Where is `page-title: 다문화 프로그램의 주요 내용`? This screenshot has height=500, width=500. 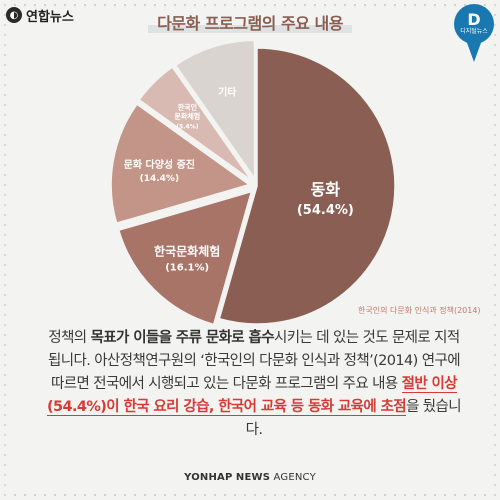
page-title: 다문화 프로그램의 주요 내용 is located at coordinates (250, 23).